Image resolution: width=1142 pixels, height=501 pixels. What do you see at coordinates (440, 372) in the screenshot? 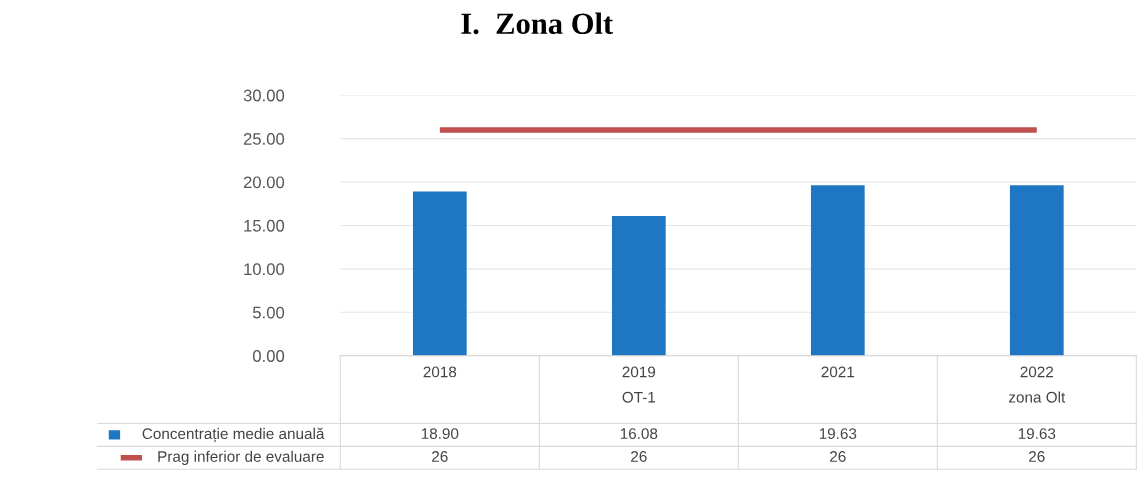
I see `x-tick-label: 2018` at bounding box center [440, 372].